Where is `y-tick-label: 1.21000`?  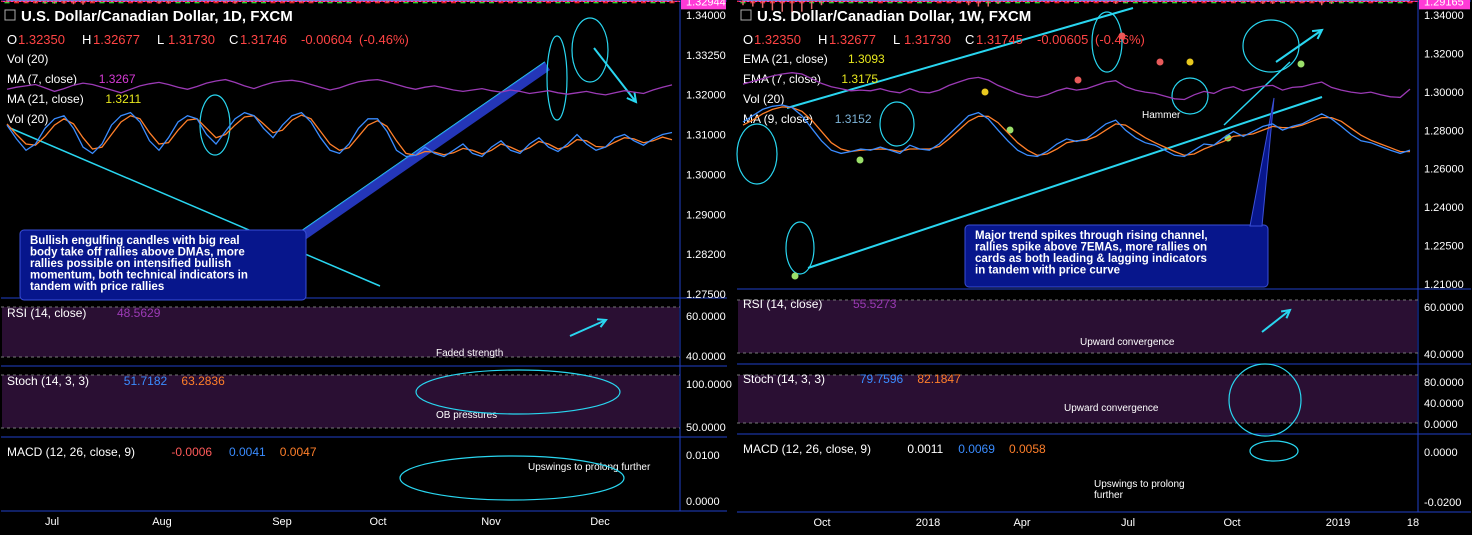 y-tick-label: 1.21000 is located at coordinates (1444, 285).